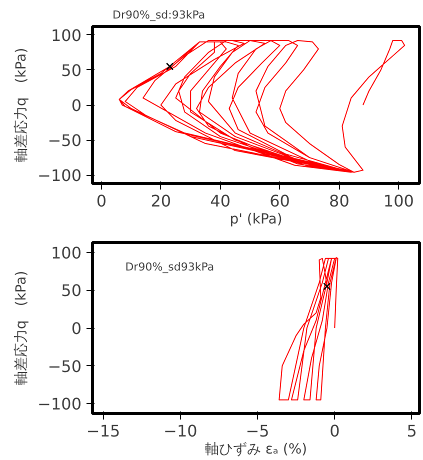 The height and width of the screenshot is (460, 423). I want to click on x-tick-label: 5, so click(411, 431).